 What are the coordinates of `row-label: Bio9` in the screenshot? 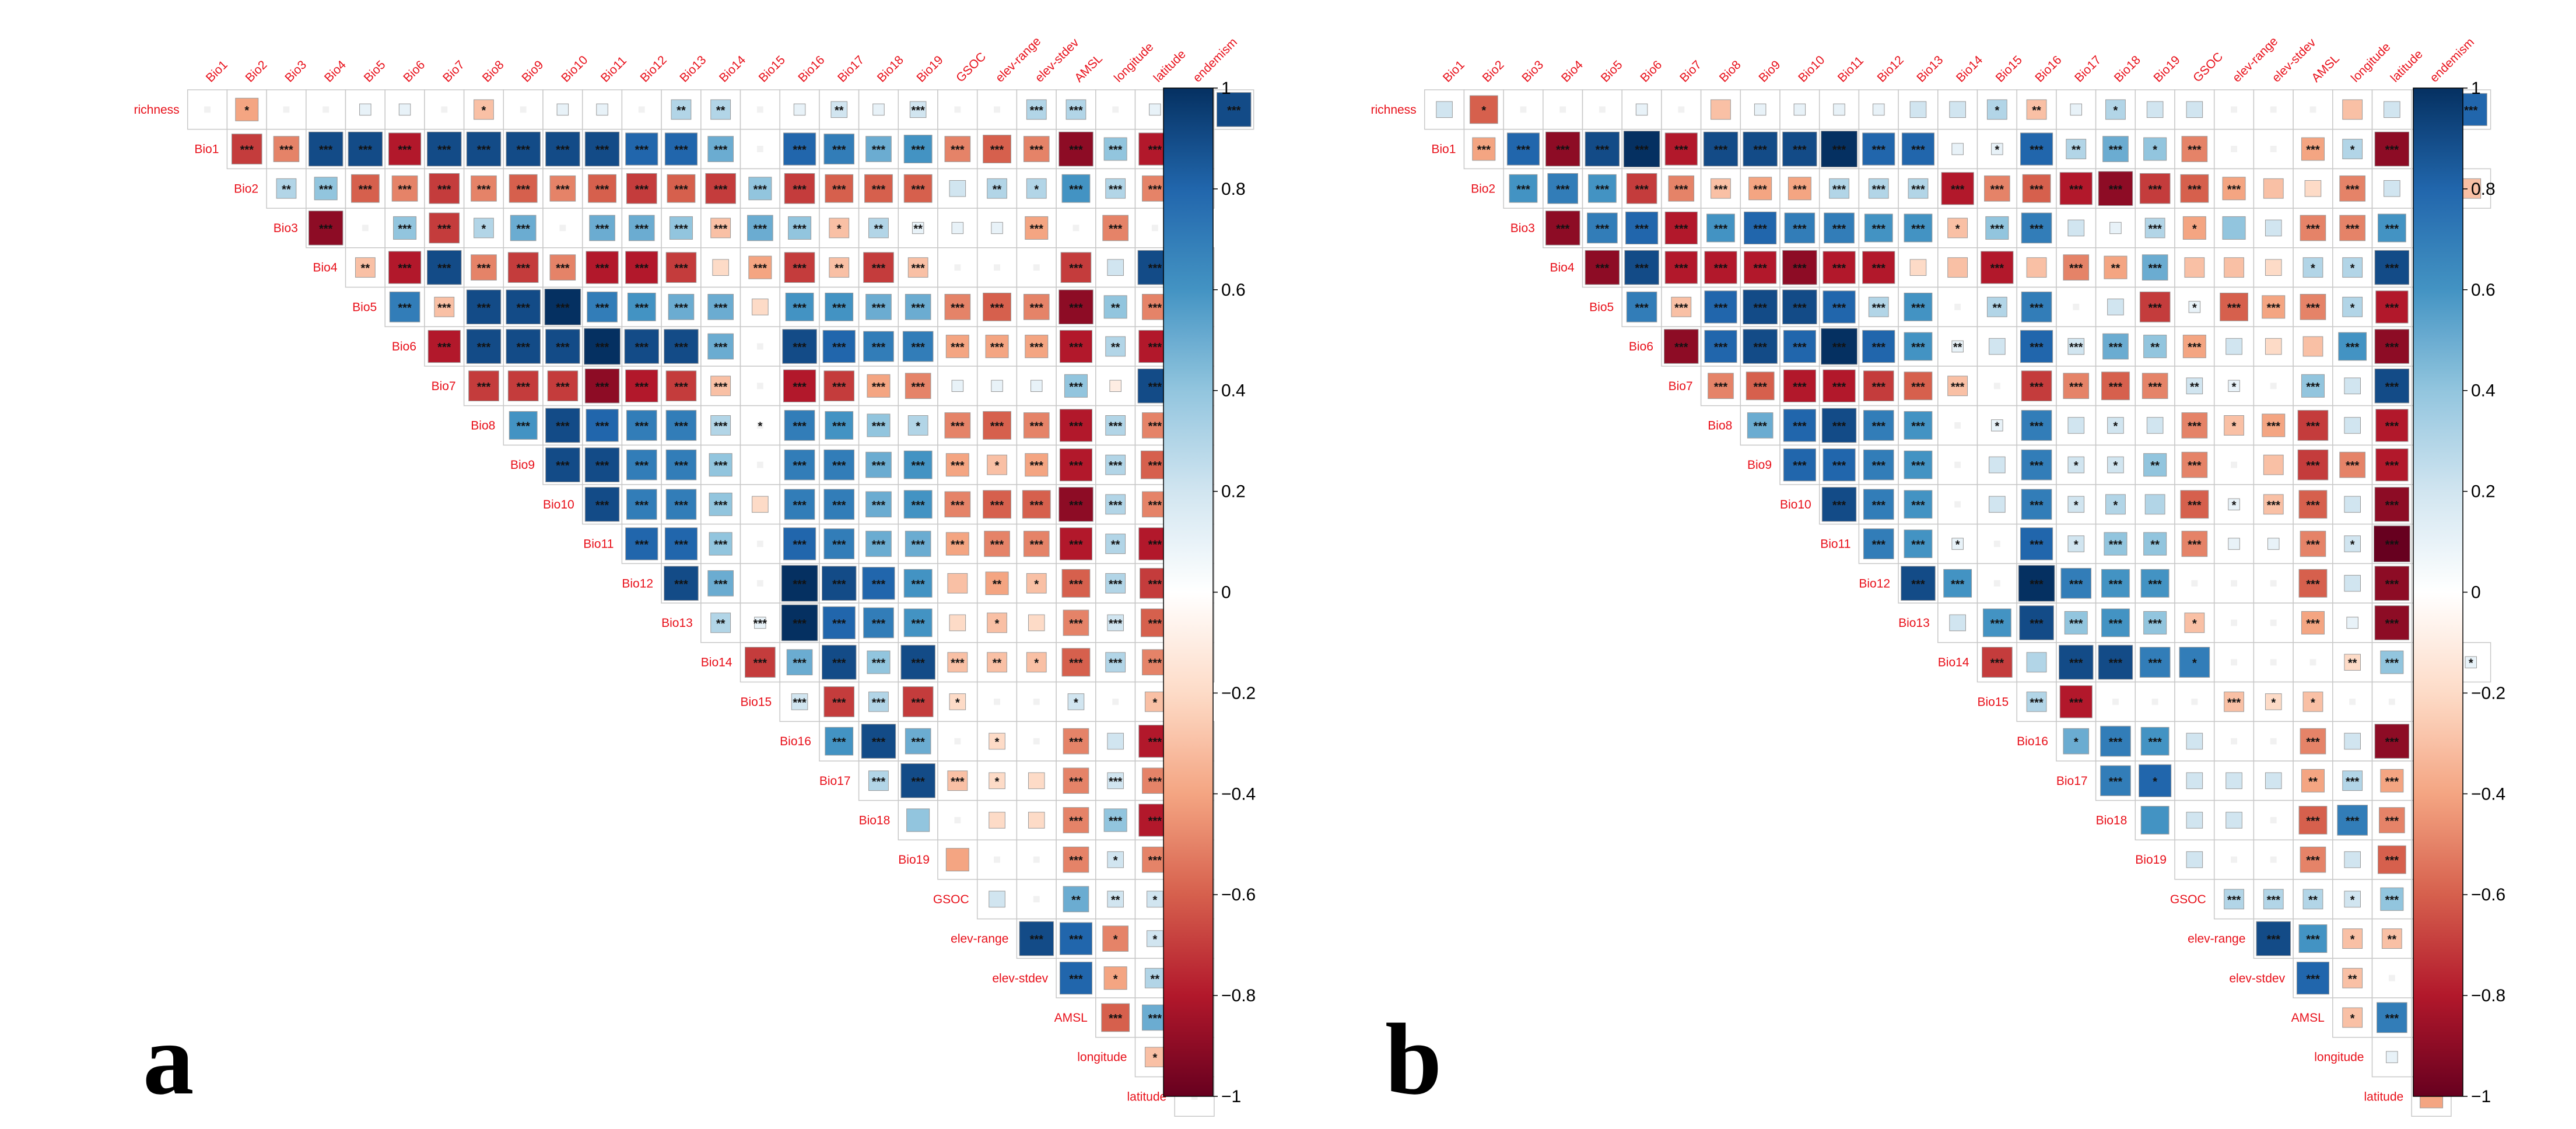 It's located at (522, 465).